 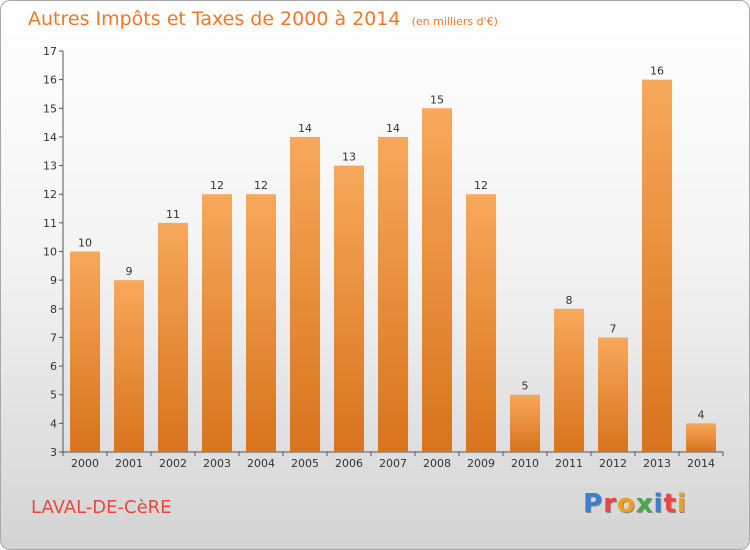 What do you see at coordinates (53, 423) in the screenshot?
I see `y-tick-label: 4` at bounding box center [53, 423].